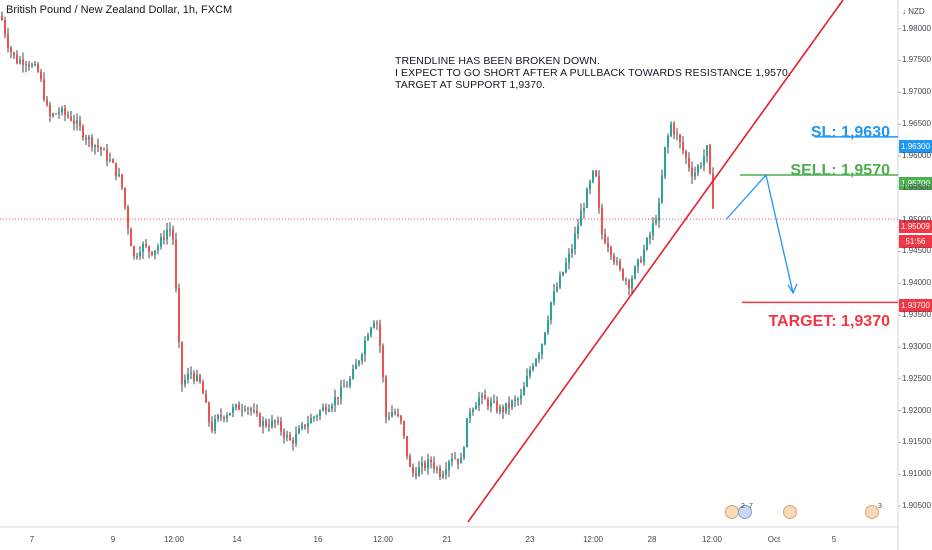 Image resolution: width=932 pixels, height=550 pixels. Describe the element at coordinates (880, 506) in the screenshot. I see `event-count: 3` at that location.